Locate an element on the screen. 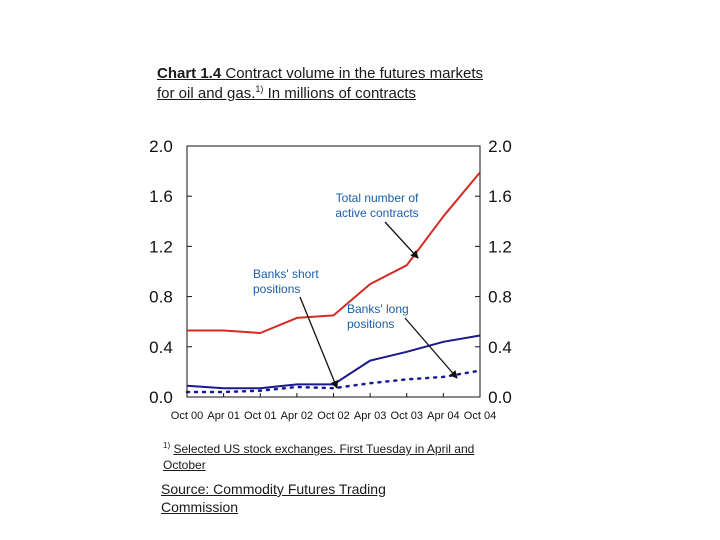 The height and width of the screenshot is (540, 720). annotation-label-3: positions is located at coordinates (370, 324).